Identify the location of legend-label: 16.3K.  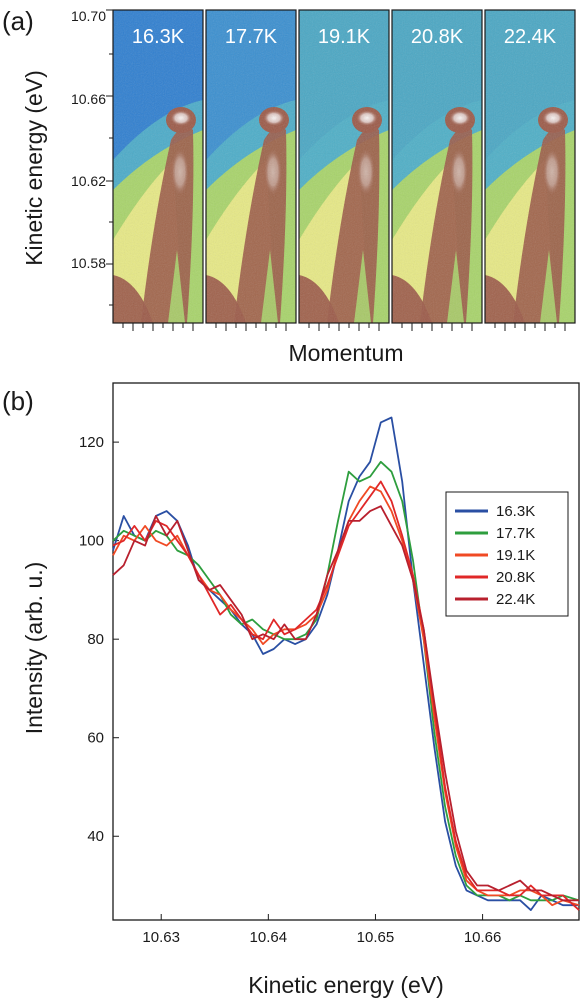
(515, 511).